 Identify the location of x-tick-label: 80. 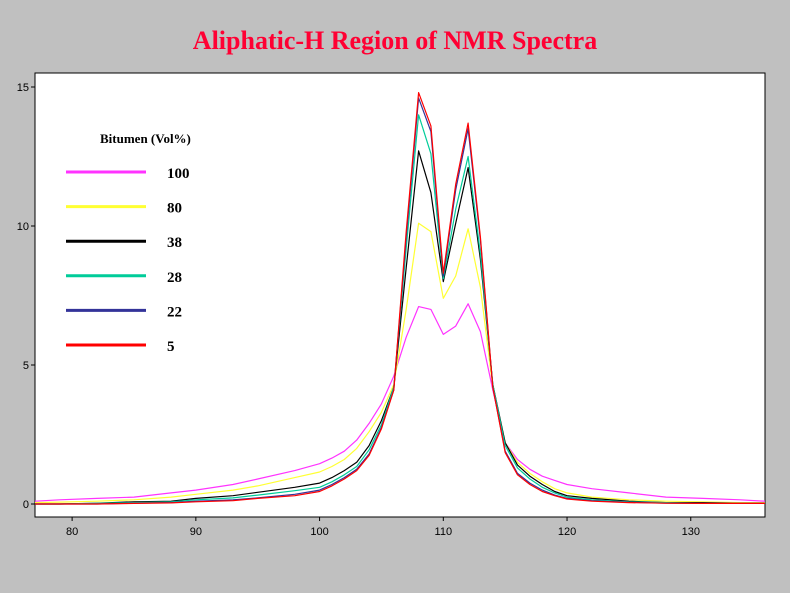
(72, 532).